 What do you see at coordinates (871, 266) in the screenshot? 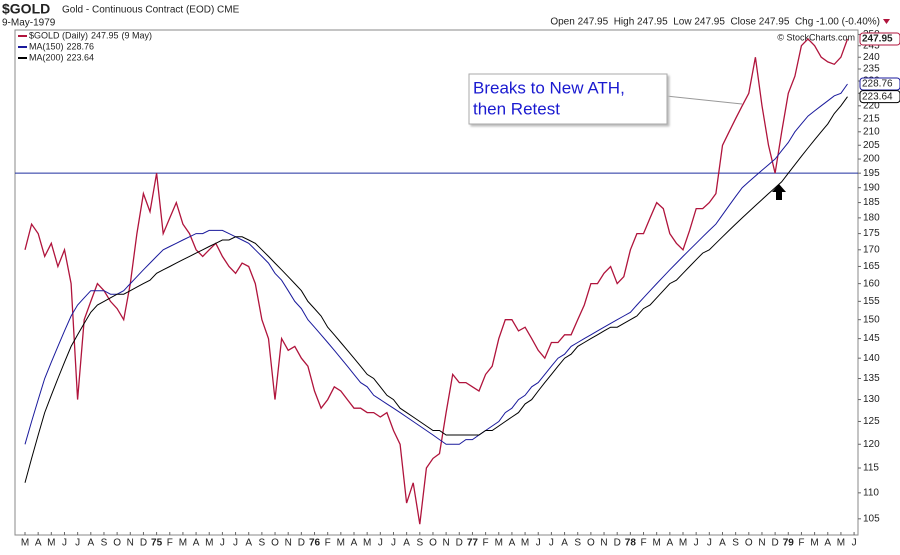
I see `y-tick-label: 165` at bounding box center [871, 266].